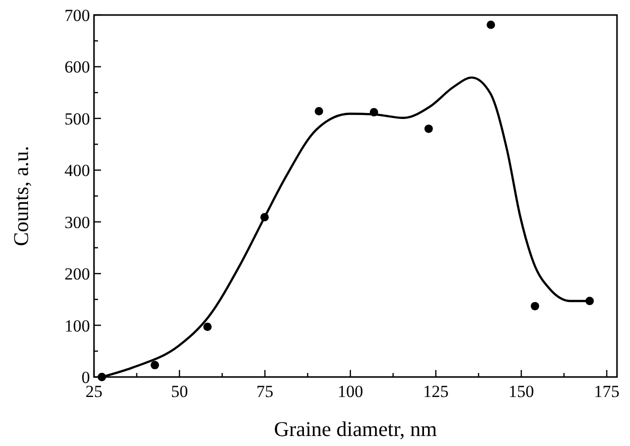 This screenshot has height=446, width=630. What do you see at coordinates (77, 15) in the screenshot?
I see `y-tick-label: 700` at bounding box center [77, 15].